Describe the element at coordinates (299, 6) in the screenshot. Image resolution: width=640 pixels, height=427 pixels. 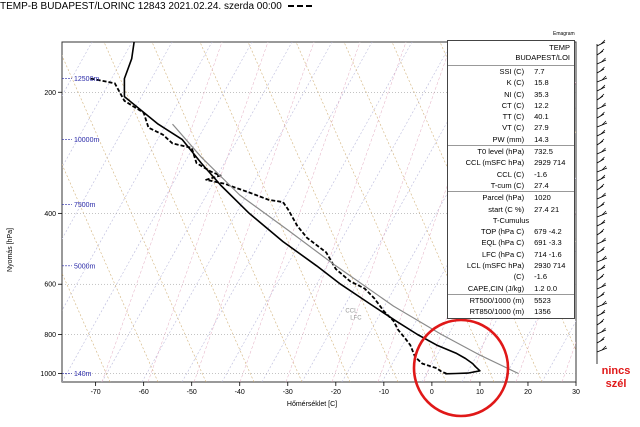
I see `legend-dashed-line` at that location.